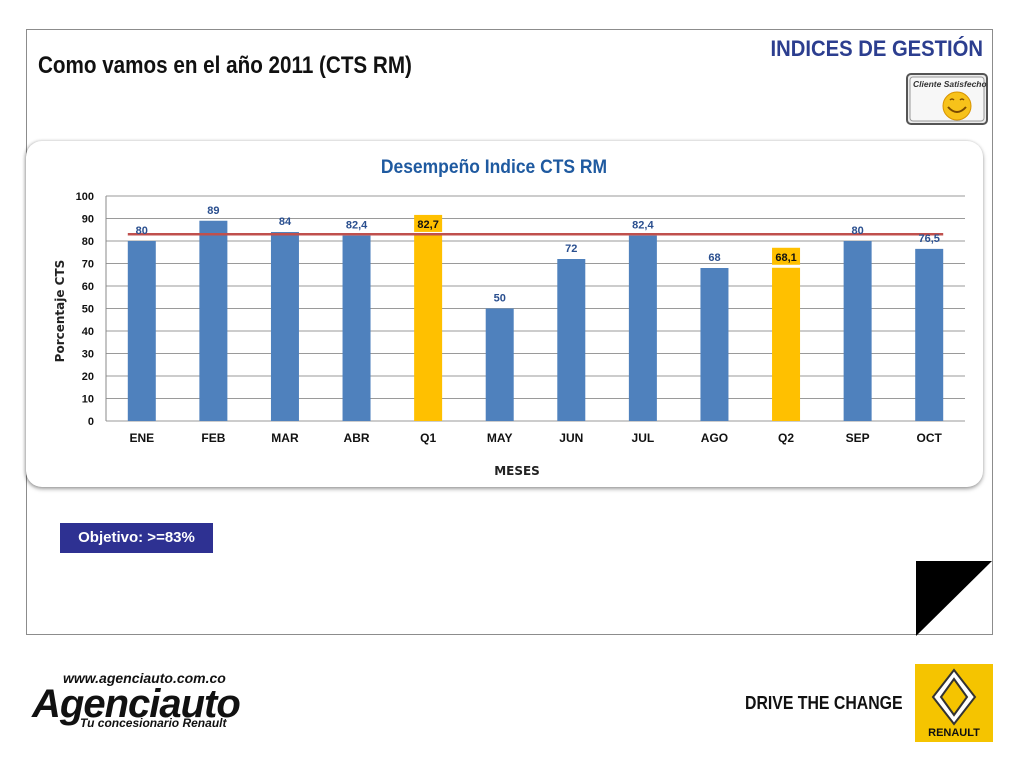 This screenshot has height=768, width=1024. Describe the element at coordinates (356, 328) in the screenshot. I see `bar-abr` at that location.